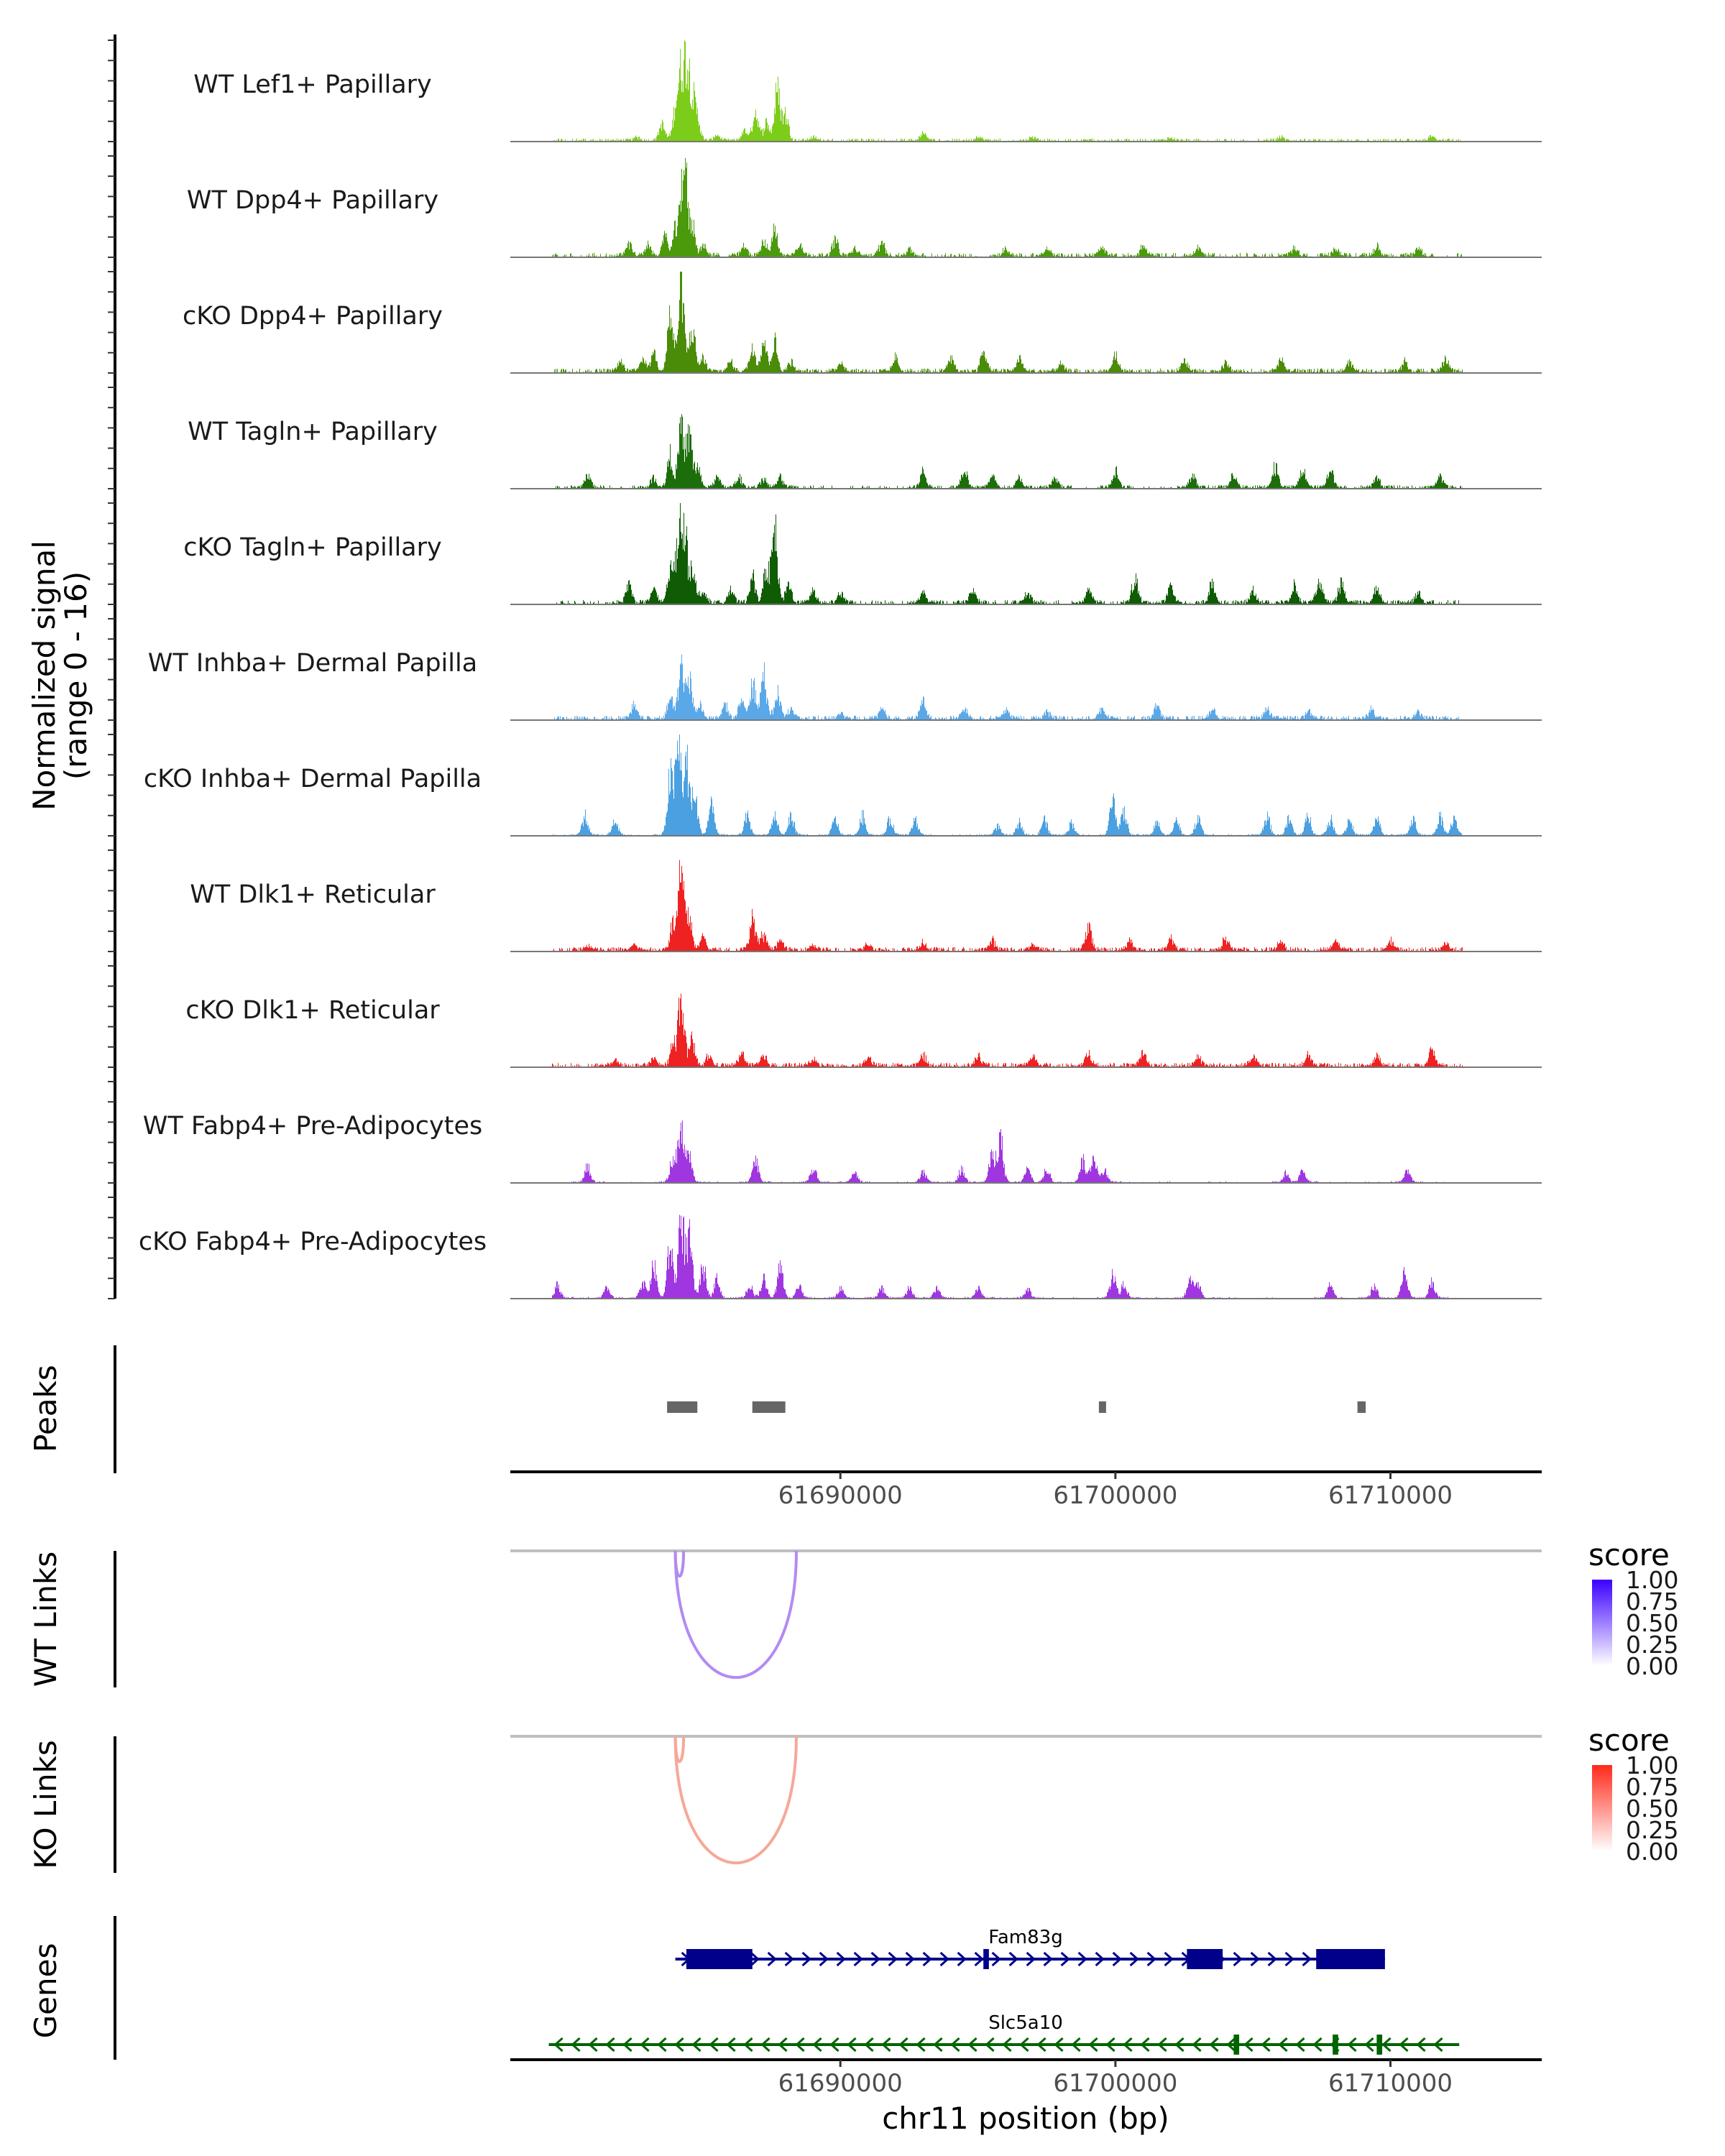 This screenshot has width=1725, height=2156. What do you see at coordinates (1025, 2023) in the screenshot?
I see `gene-name: Slc5a10` at bounding box center [1025, 2023].